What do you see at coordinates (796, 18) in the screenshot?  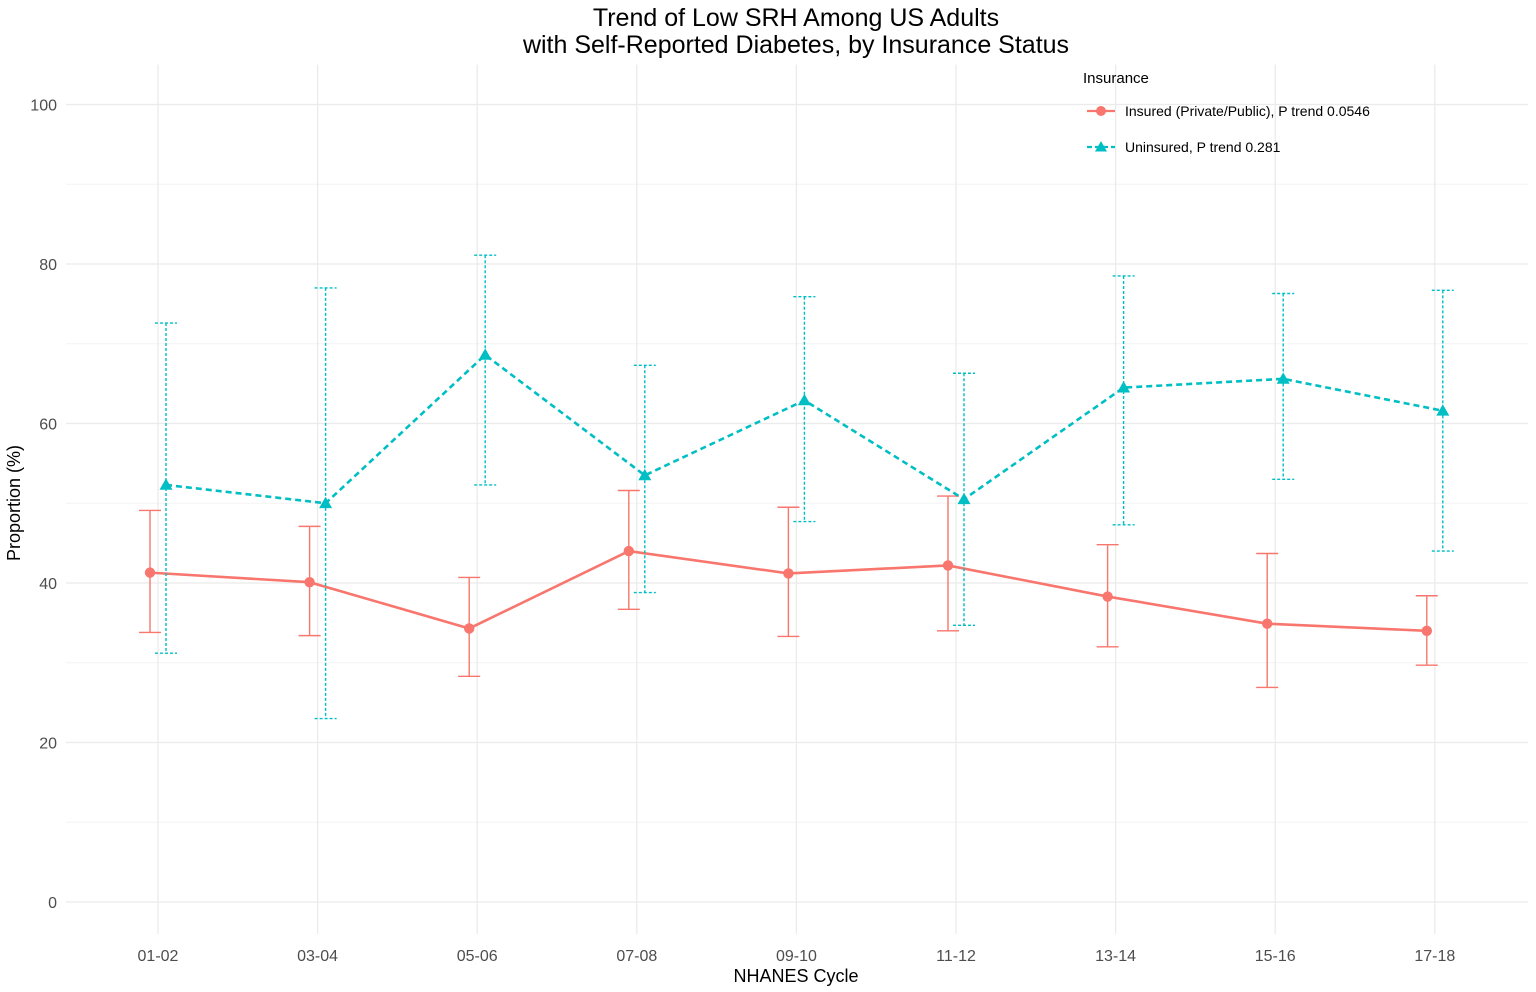 I see `chart-title: Trend of Low SRH Among US Adults` at bounding box center [796, 18].